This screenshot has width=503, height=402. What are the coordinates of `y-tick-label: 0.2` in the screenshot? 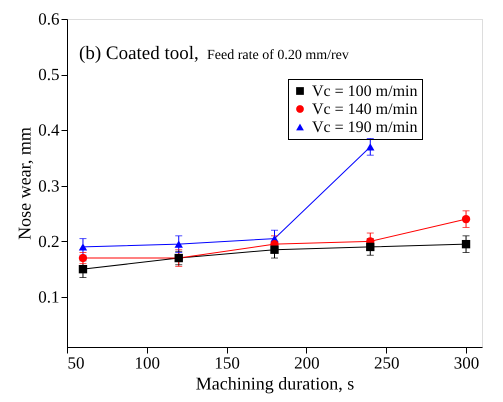 It's located at (49, 241).